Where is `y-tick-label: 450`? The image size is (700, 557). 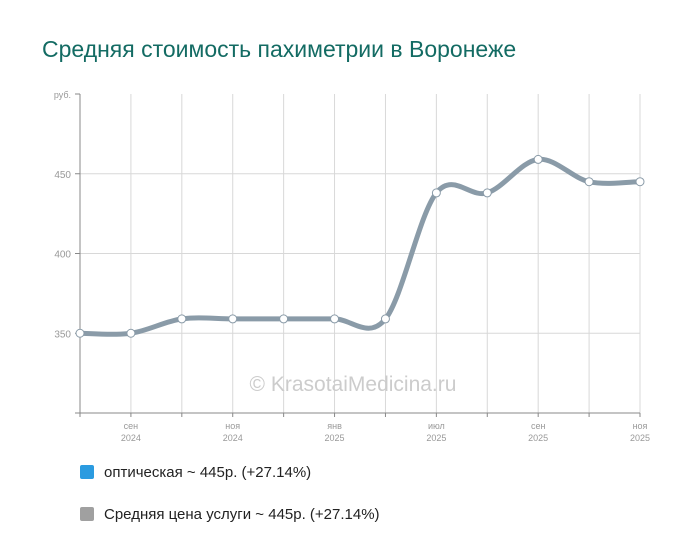
y-tick-label: 450 is located at coordinates (62, 175).